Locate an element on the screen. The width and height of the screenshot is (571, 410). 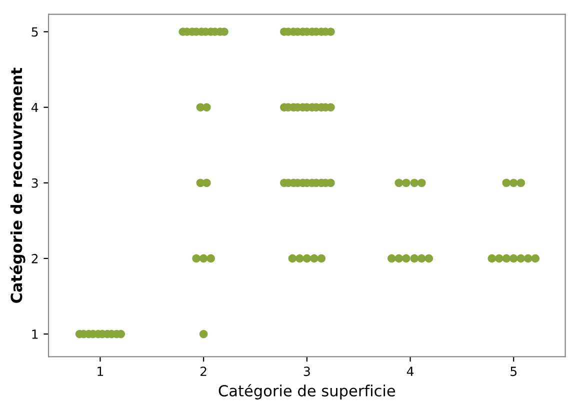
y-tick-label: 4 is located at coordinates (34, 107).